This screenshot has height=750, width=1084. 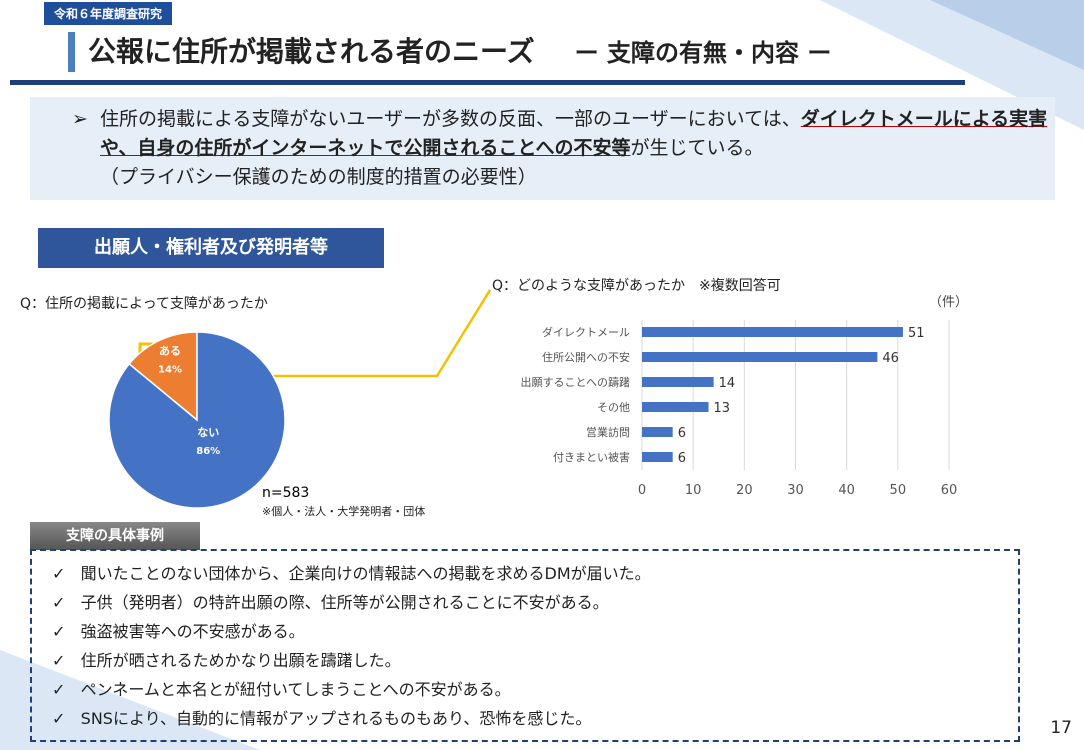 What do you see at coordinates (693, 490) in the screenshot?
I see `x-tick-label: 10` at bounding box center [693, 490].